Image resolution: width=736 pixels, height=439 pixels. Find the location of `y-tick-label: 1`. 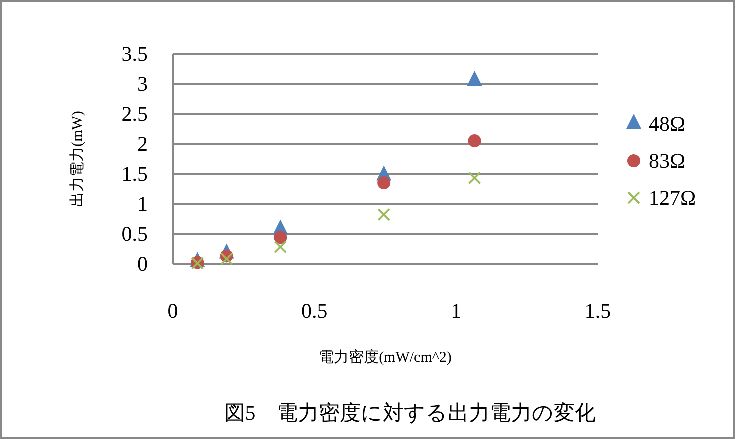

y-tick-label: 1 is located at coordinates (143, 204).